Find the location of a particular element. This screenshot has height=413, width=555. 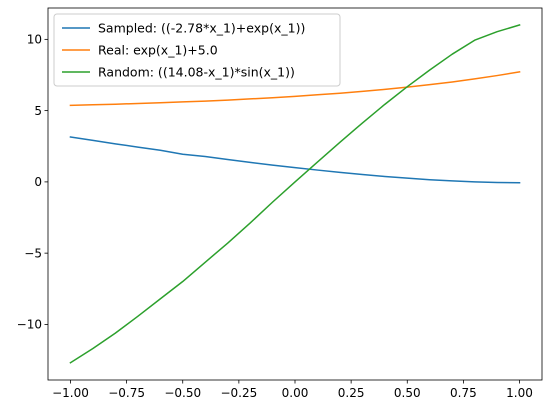

legend-label-0: Sampled: ((-2.78*x_1)+exp(x_1)) is located at coordinates (201, 28).